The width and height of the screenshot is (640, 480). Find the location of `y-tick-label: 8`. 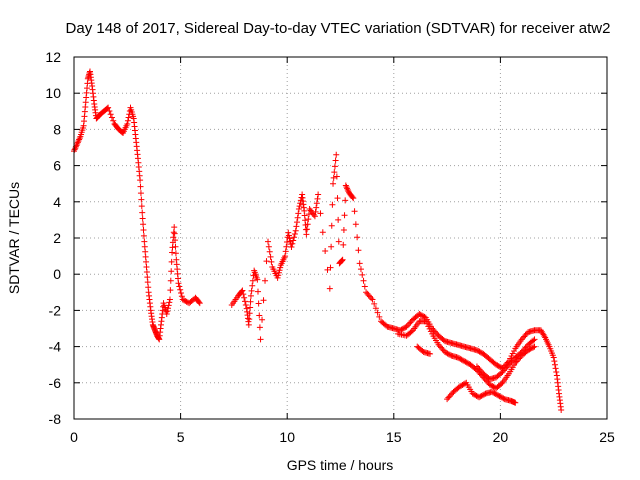

y-tick-label: 8 is located at coordinates (57, 129).